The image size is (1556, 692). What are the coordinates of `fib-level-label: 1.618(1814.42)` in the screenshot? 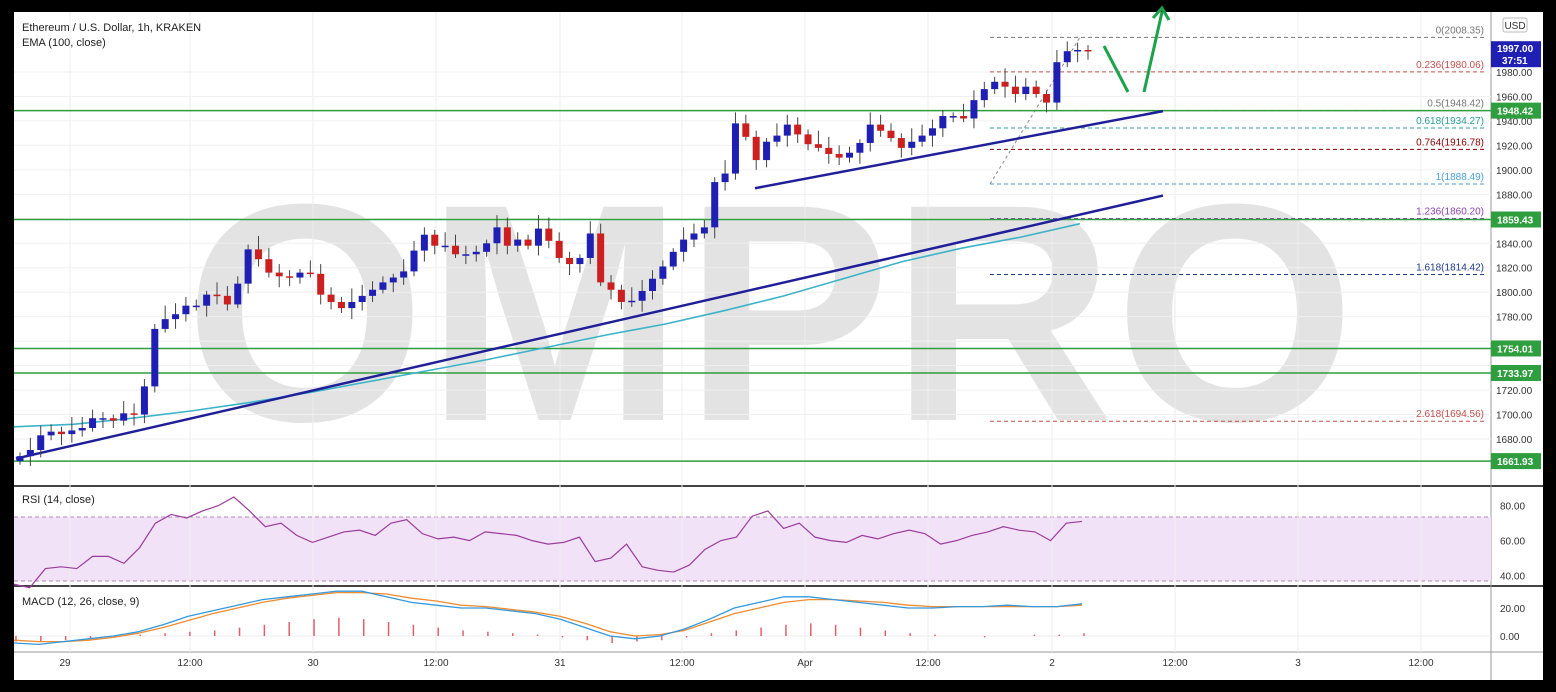 It's located at (1450, 268).